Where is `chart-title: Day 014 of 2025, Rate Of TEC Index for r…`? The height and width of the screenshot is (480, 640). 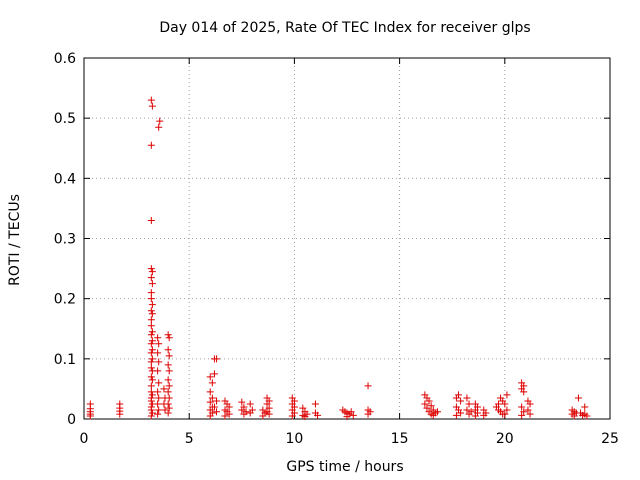 chart-title: Day 014 of 2025, Rate Of TEC Index for r… is located at coordinates (344, 28).